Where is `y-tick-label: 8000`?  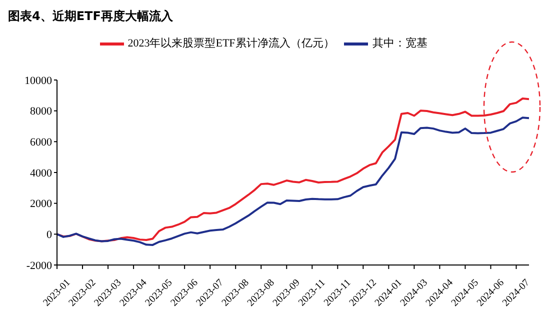
y-tick-label: 8000 is located at coordinates (41, 112).